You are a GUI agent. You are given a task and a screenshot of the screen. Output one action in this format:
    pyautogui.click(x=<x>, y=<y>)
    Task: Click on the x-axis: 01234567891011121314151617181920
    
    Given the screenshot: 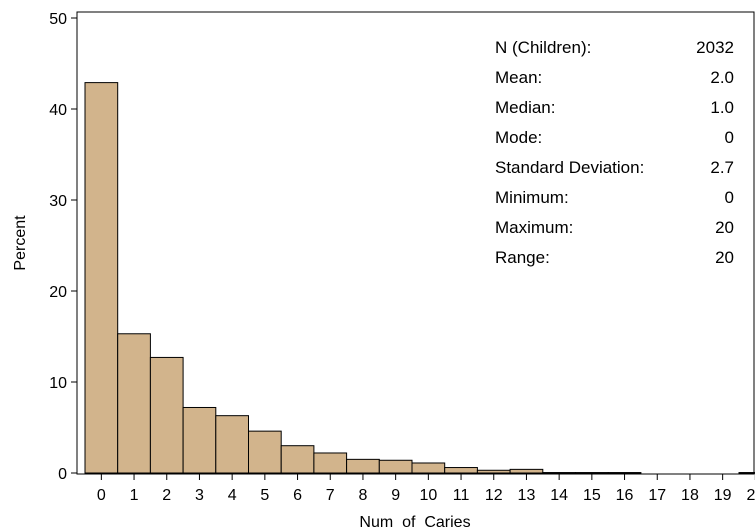 What is the action you would take?
    pyautogui.click(x=426, y=489)
    